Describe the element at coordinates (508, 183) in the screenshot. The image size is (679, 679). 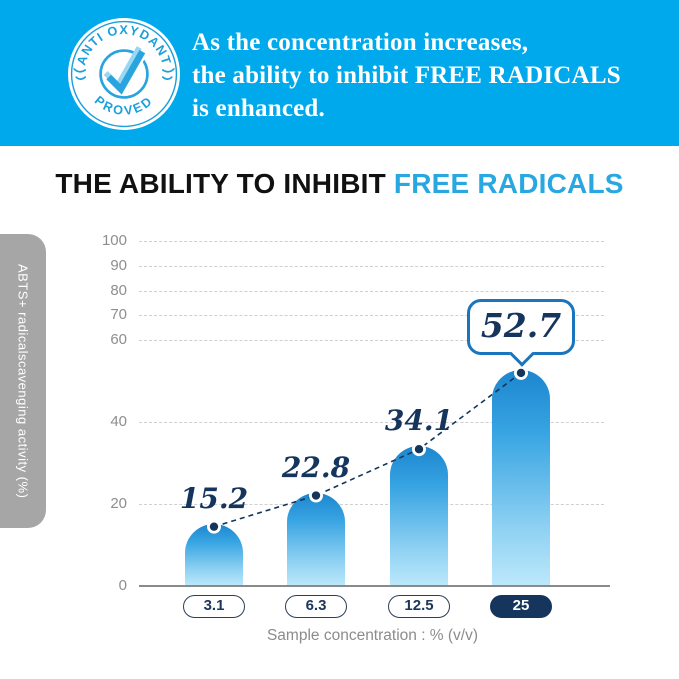
I see `section-title-highlight: FREE RADICALS` at that location.